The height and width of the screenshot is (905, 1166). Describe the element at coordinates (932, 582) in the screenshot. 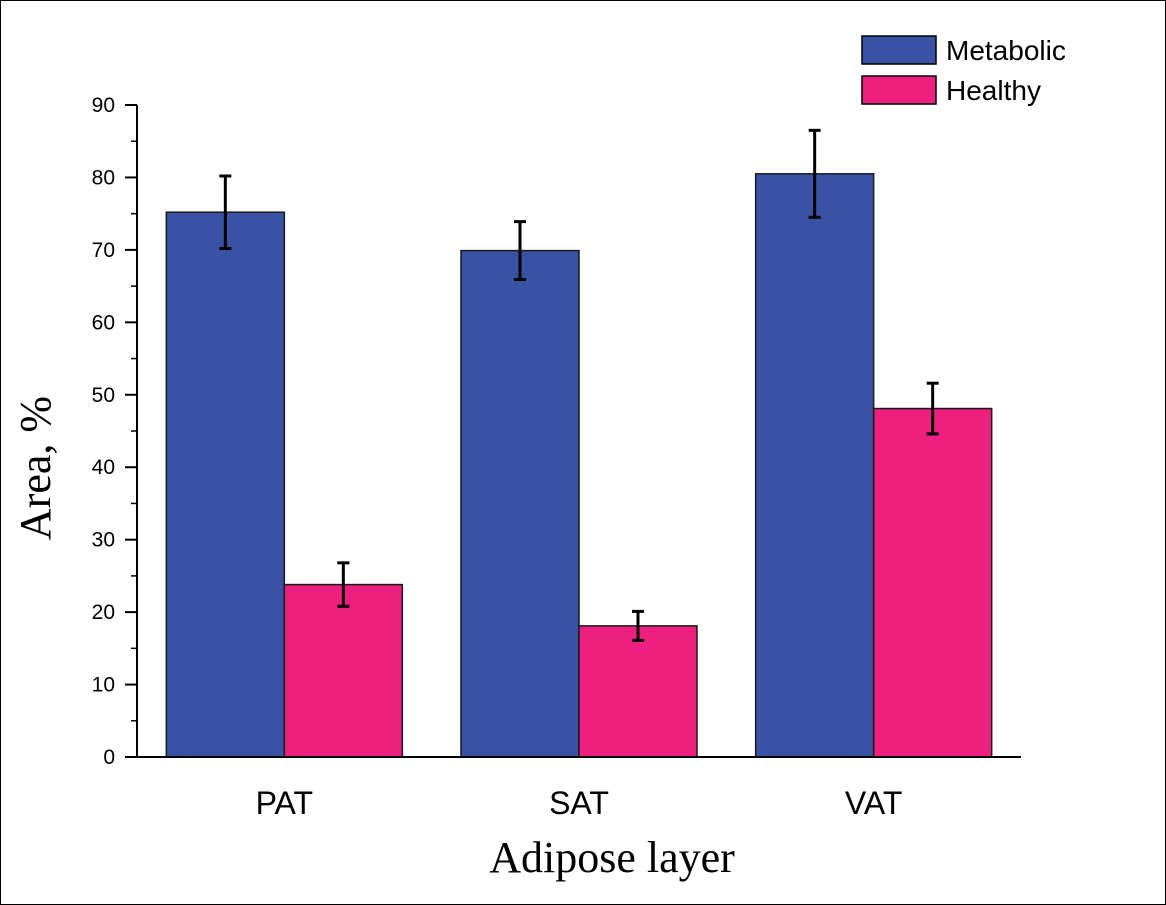

I see `bar-healthy-vat` at that location.